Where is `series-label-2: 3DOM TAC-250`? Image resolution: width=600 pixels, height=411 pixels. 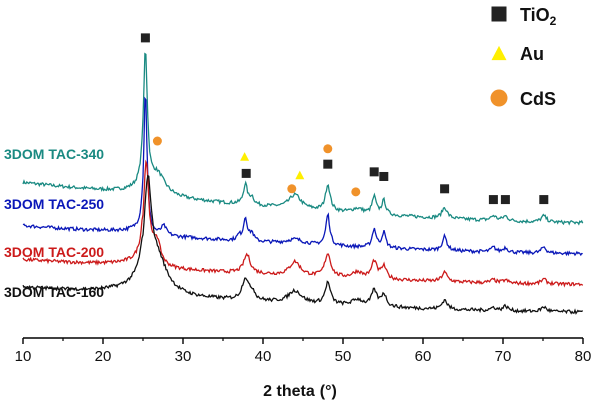 series-label-2: 3DOM TAC-250 is located at coordinates (54, 204).